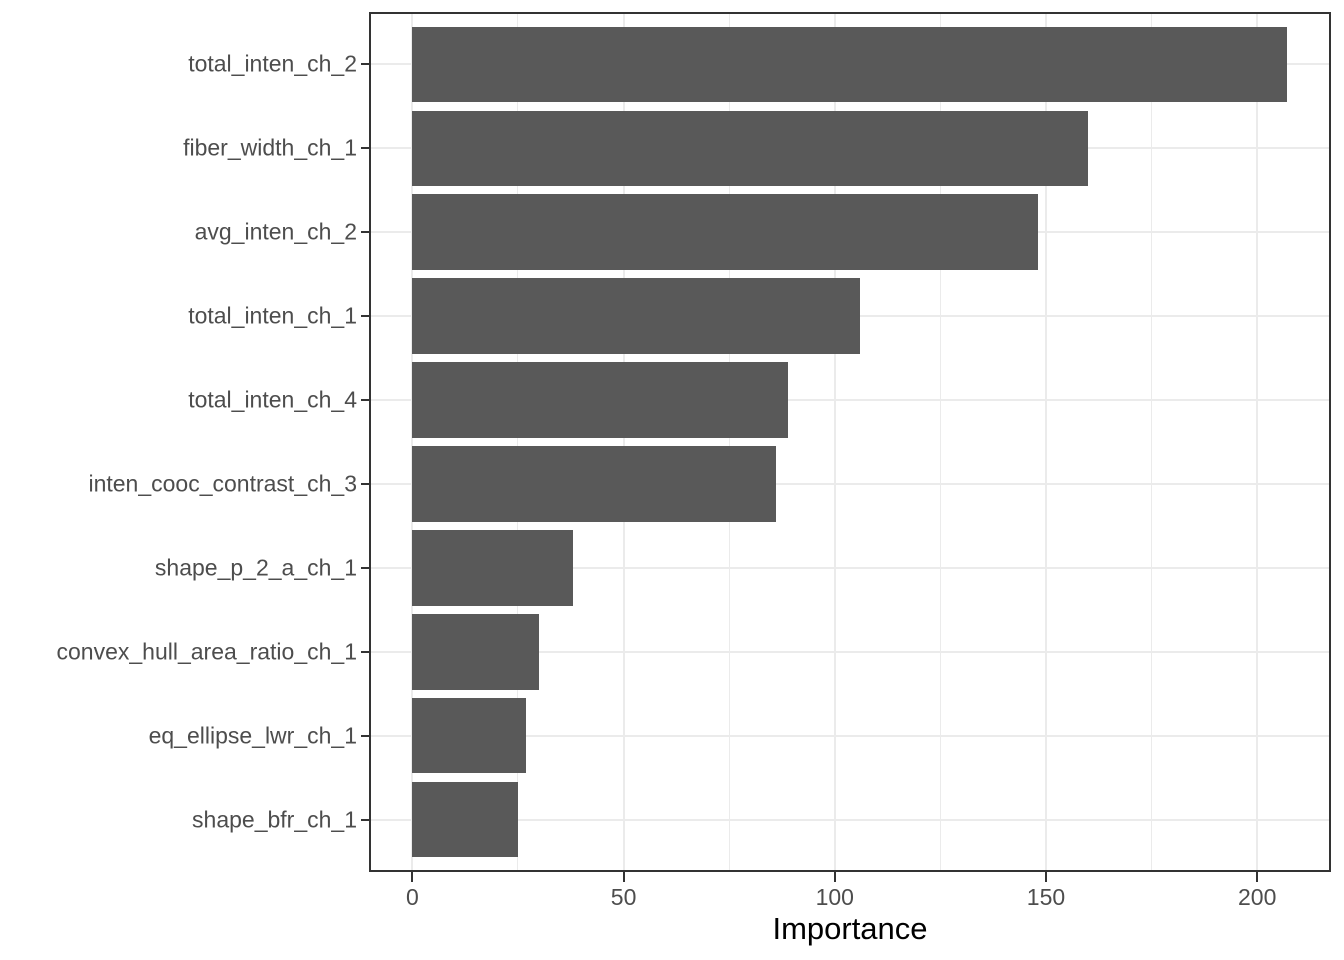  What do you see at coordinates (412, 897) in the screenshot?
I see `x-tick-label: 0` at bounding box center [412, 897].